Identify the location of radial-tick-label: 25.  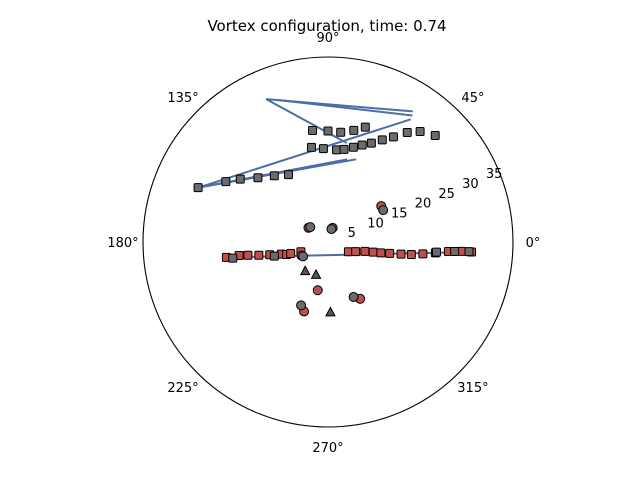
(446, 194).